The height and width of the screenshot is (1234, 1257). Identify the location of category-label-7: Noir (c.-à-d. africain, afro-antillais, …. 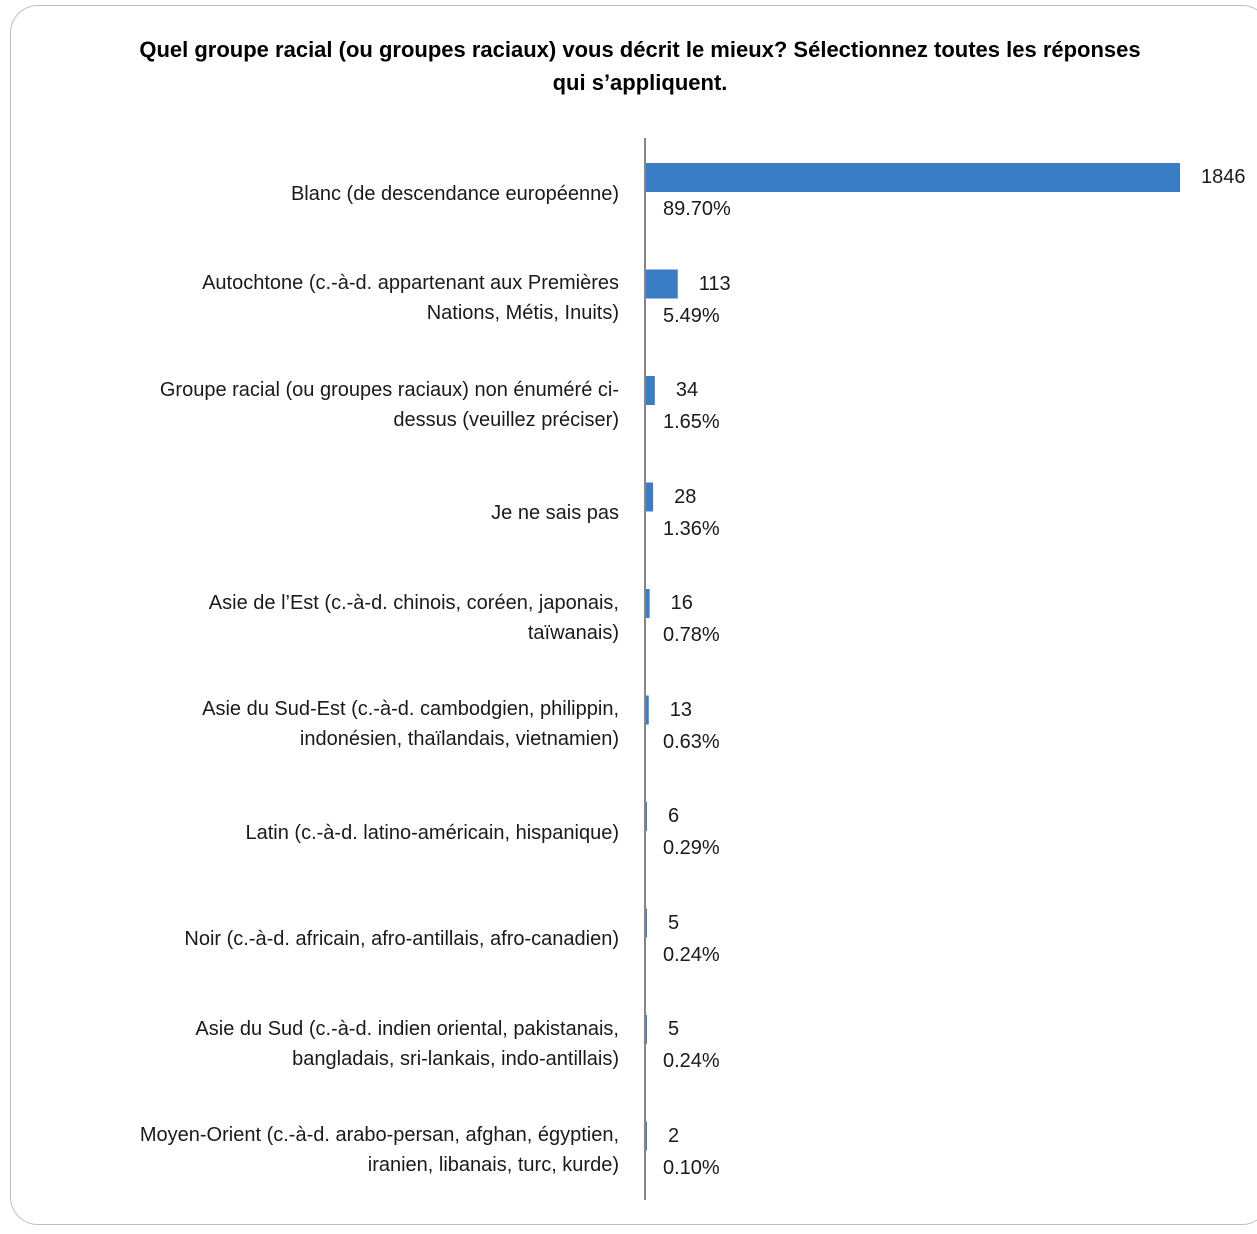
(319, 939).